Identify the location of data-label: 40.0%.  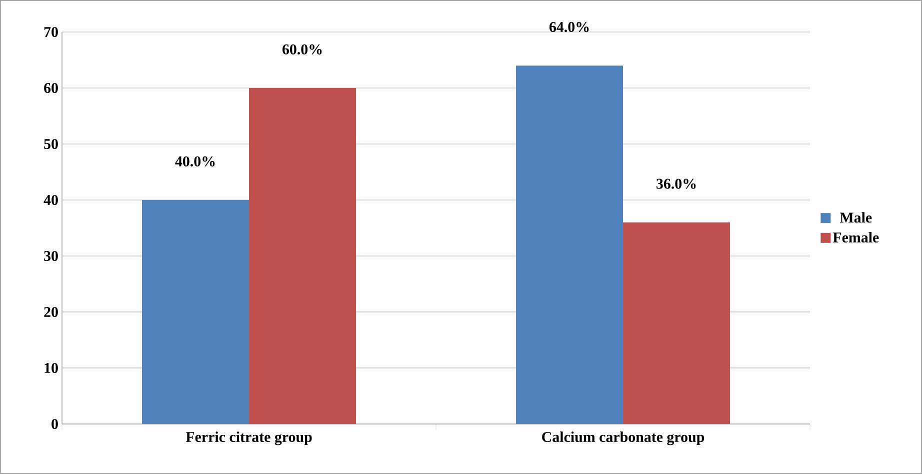
(195, 161).